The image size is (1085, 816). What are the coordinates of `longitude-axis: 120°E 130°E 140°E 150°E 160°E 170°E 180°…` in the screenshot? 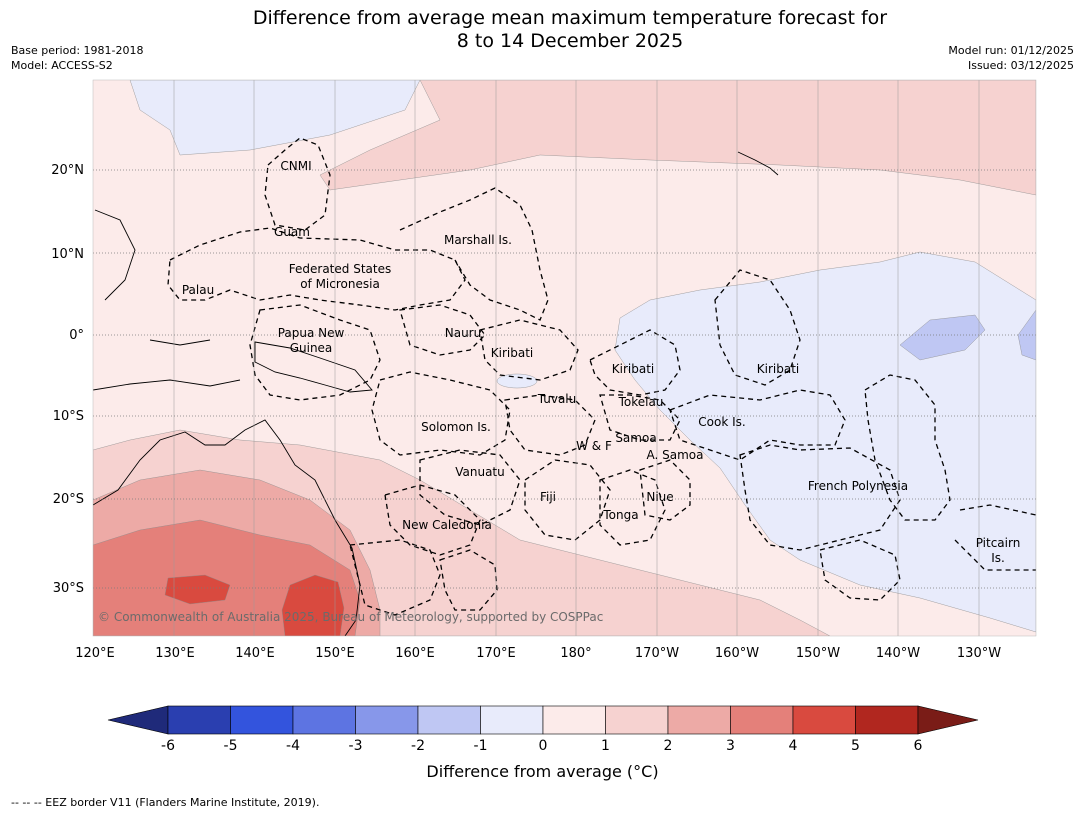 It's located at (538, 653).